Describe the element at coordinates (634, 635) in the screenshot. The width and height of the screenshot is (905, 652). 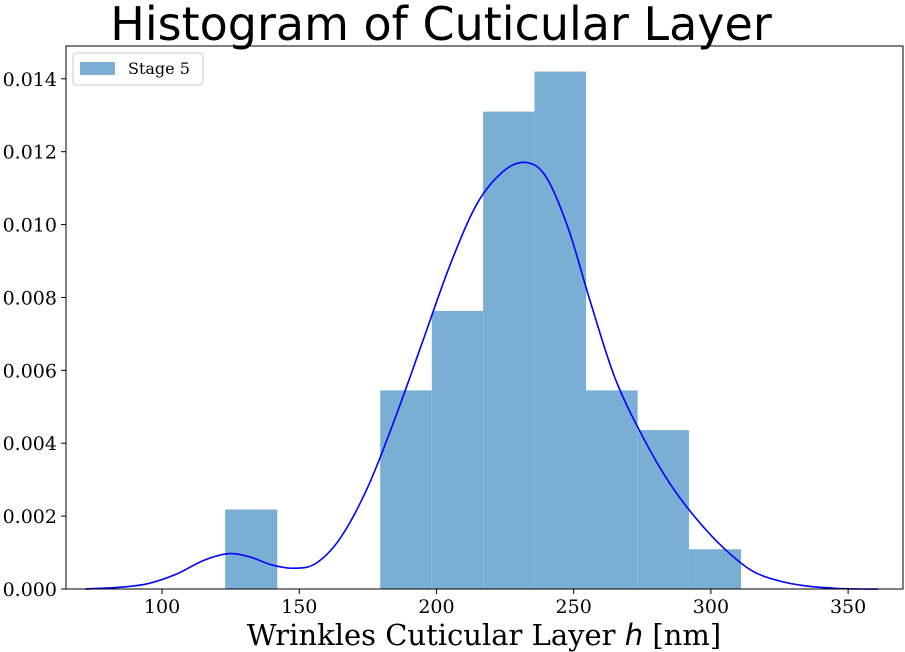
I see `x-axis-label-variable: h` at that location.